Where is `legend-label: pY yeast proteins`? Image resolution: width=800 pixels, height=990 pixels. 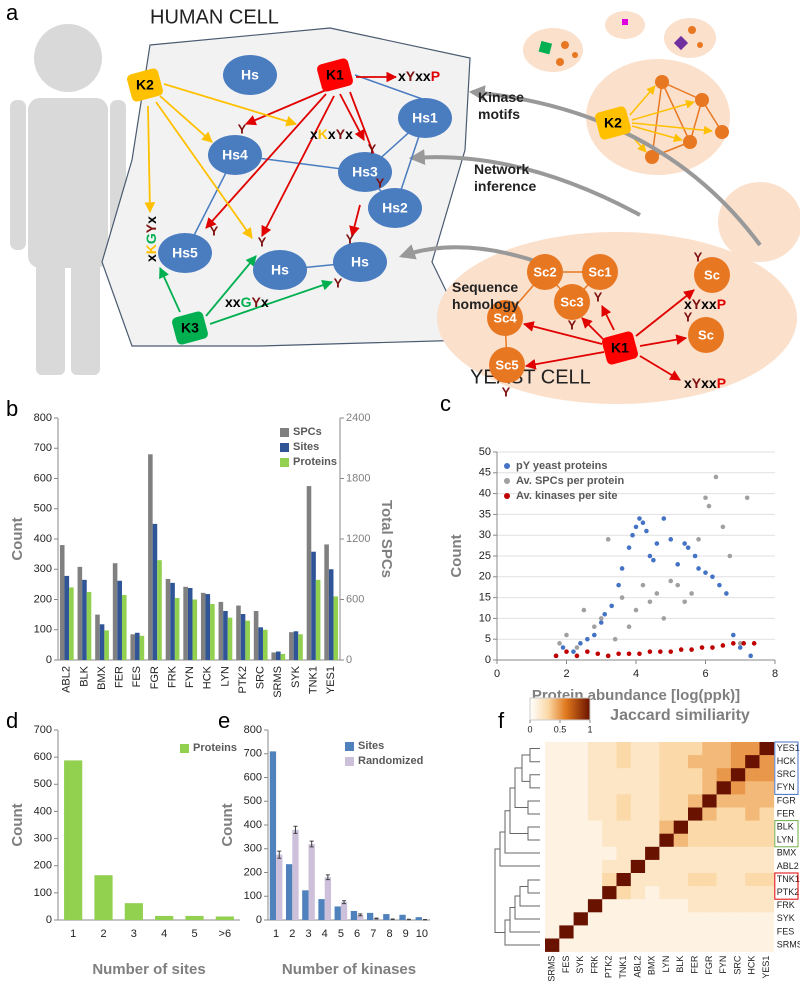 legend-label: pY yeast proteins is located at coordinates (562, 466).